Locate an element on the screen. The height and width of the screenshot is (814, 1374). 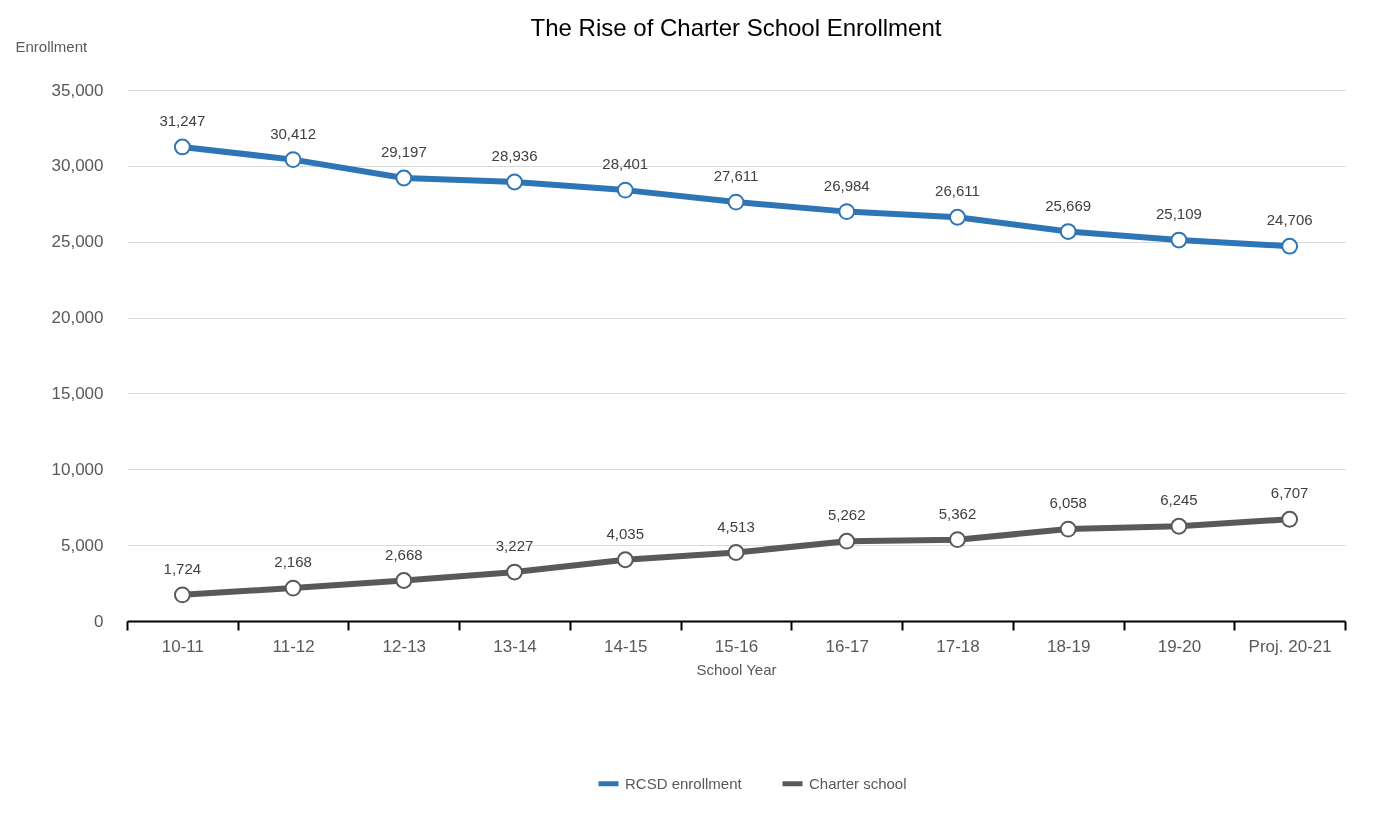
x-tick-label: 11-12 is located at coordinates (293, 646).